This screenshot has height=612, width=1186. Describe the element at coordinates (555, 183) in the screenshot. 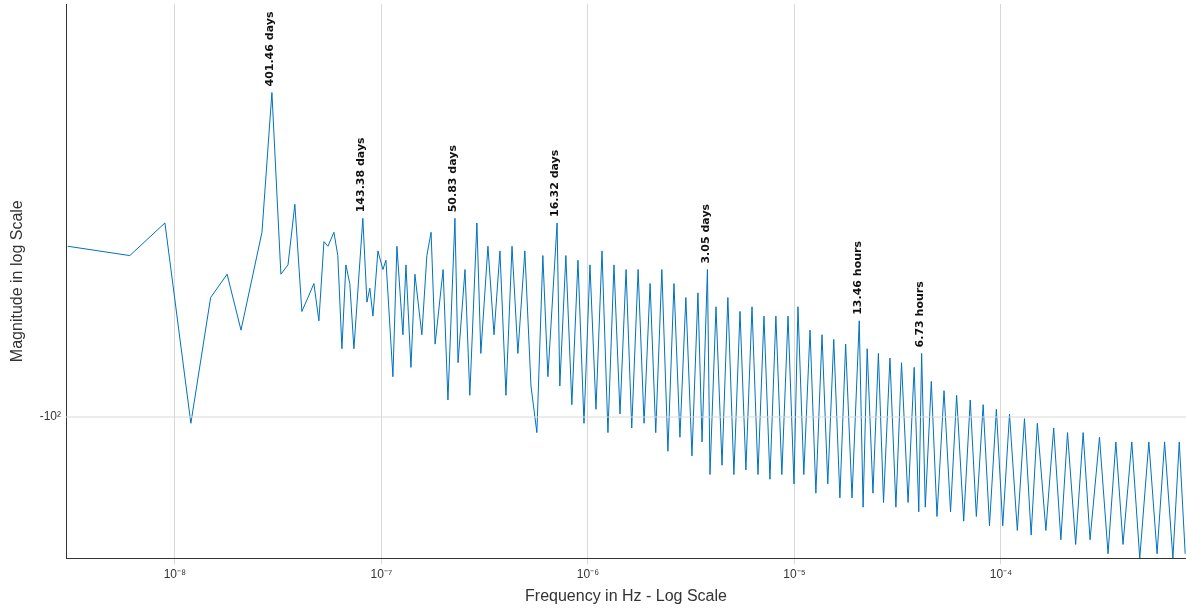

I see `annotation: 16.32 days` at that location.